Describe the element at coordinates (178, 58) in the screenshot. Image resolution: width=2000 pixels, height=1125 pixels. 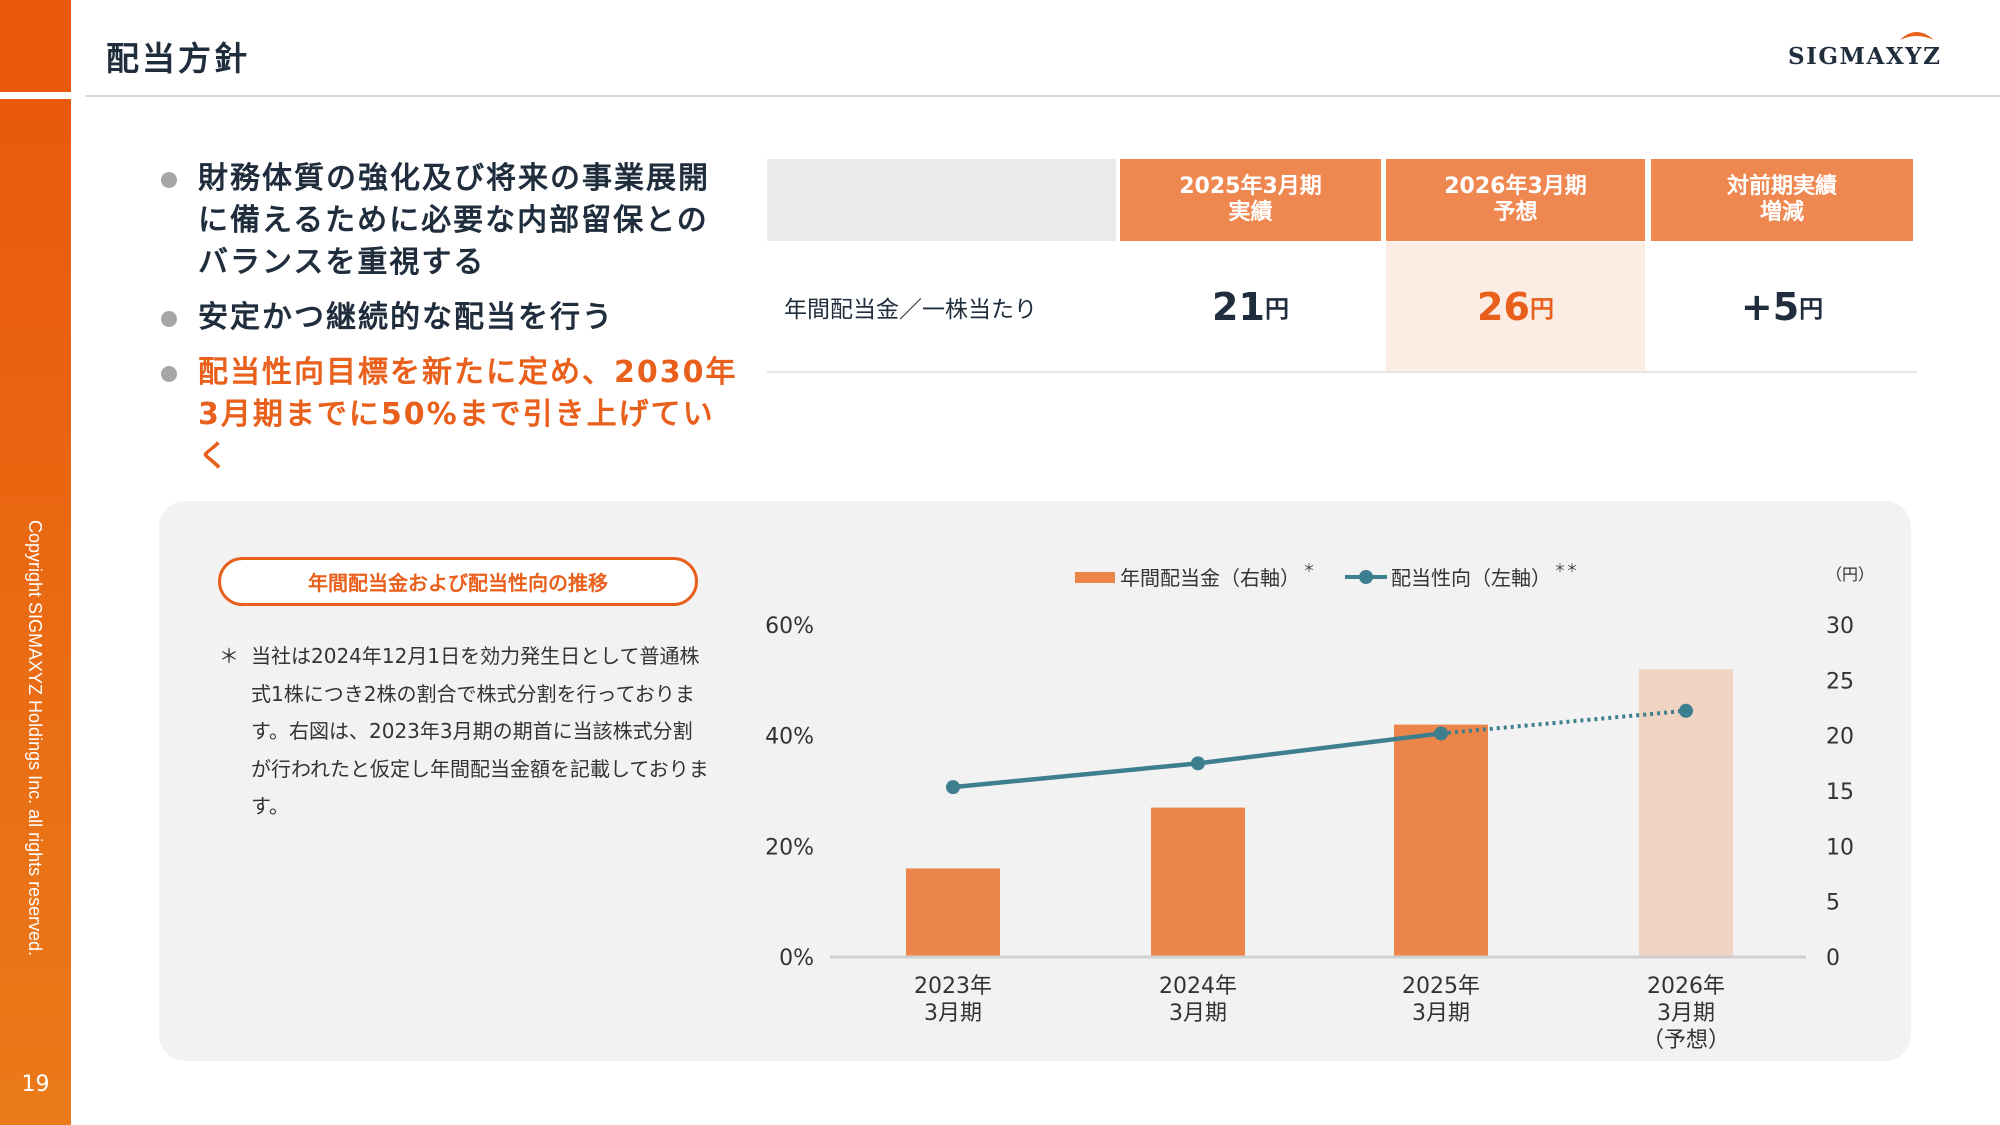
I see `page-title: 配当方針` at that location.